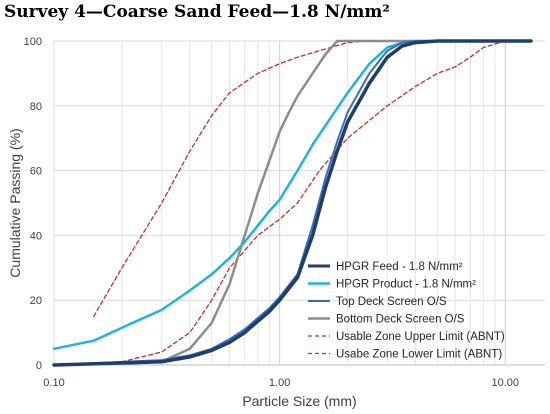 This screenshot has width=550, height=414. I want to click on x-axis-title: Particle Size (mm), so click(299, 401).